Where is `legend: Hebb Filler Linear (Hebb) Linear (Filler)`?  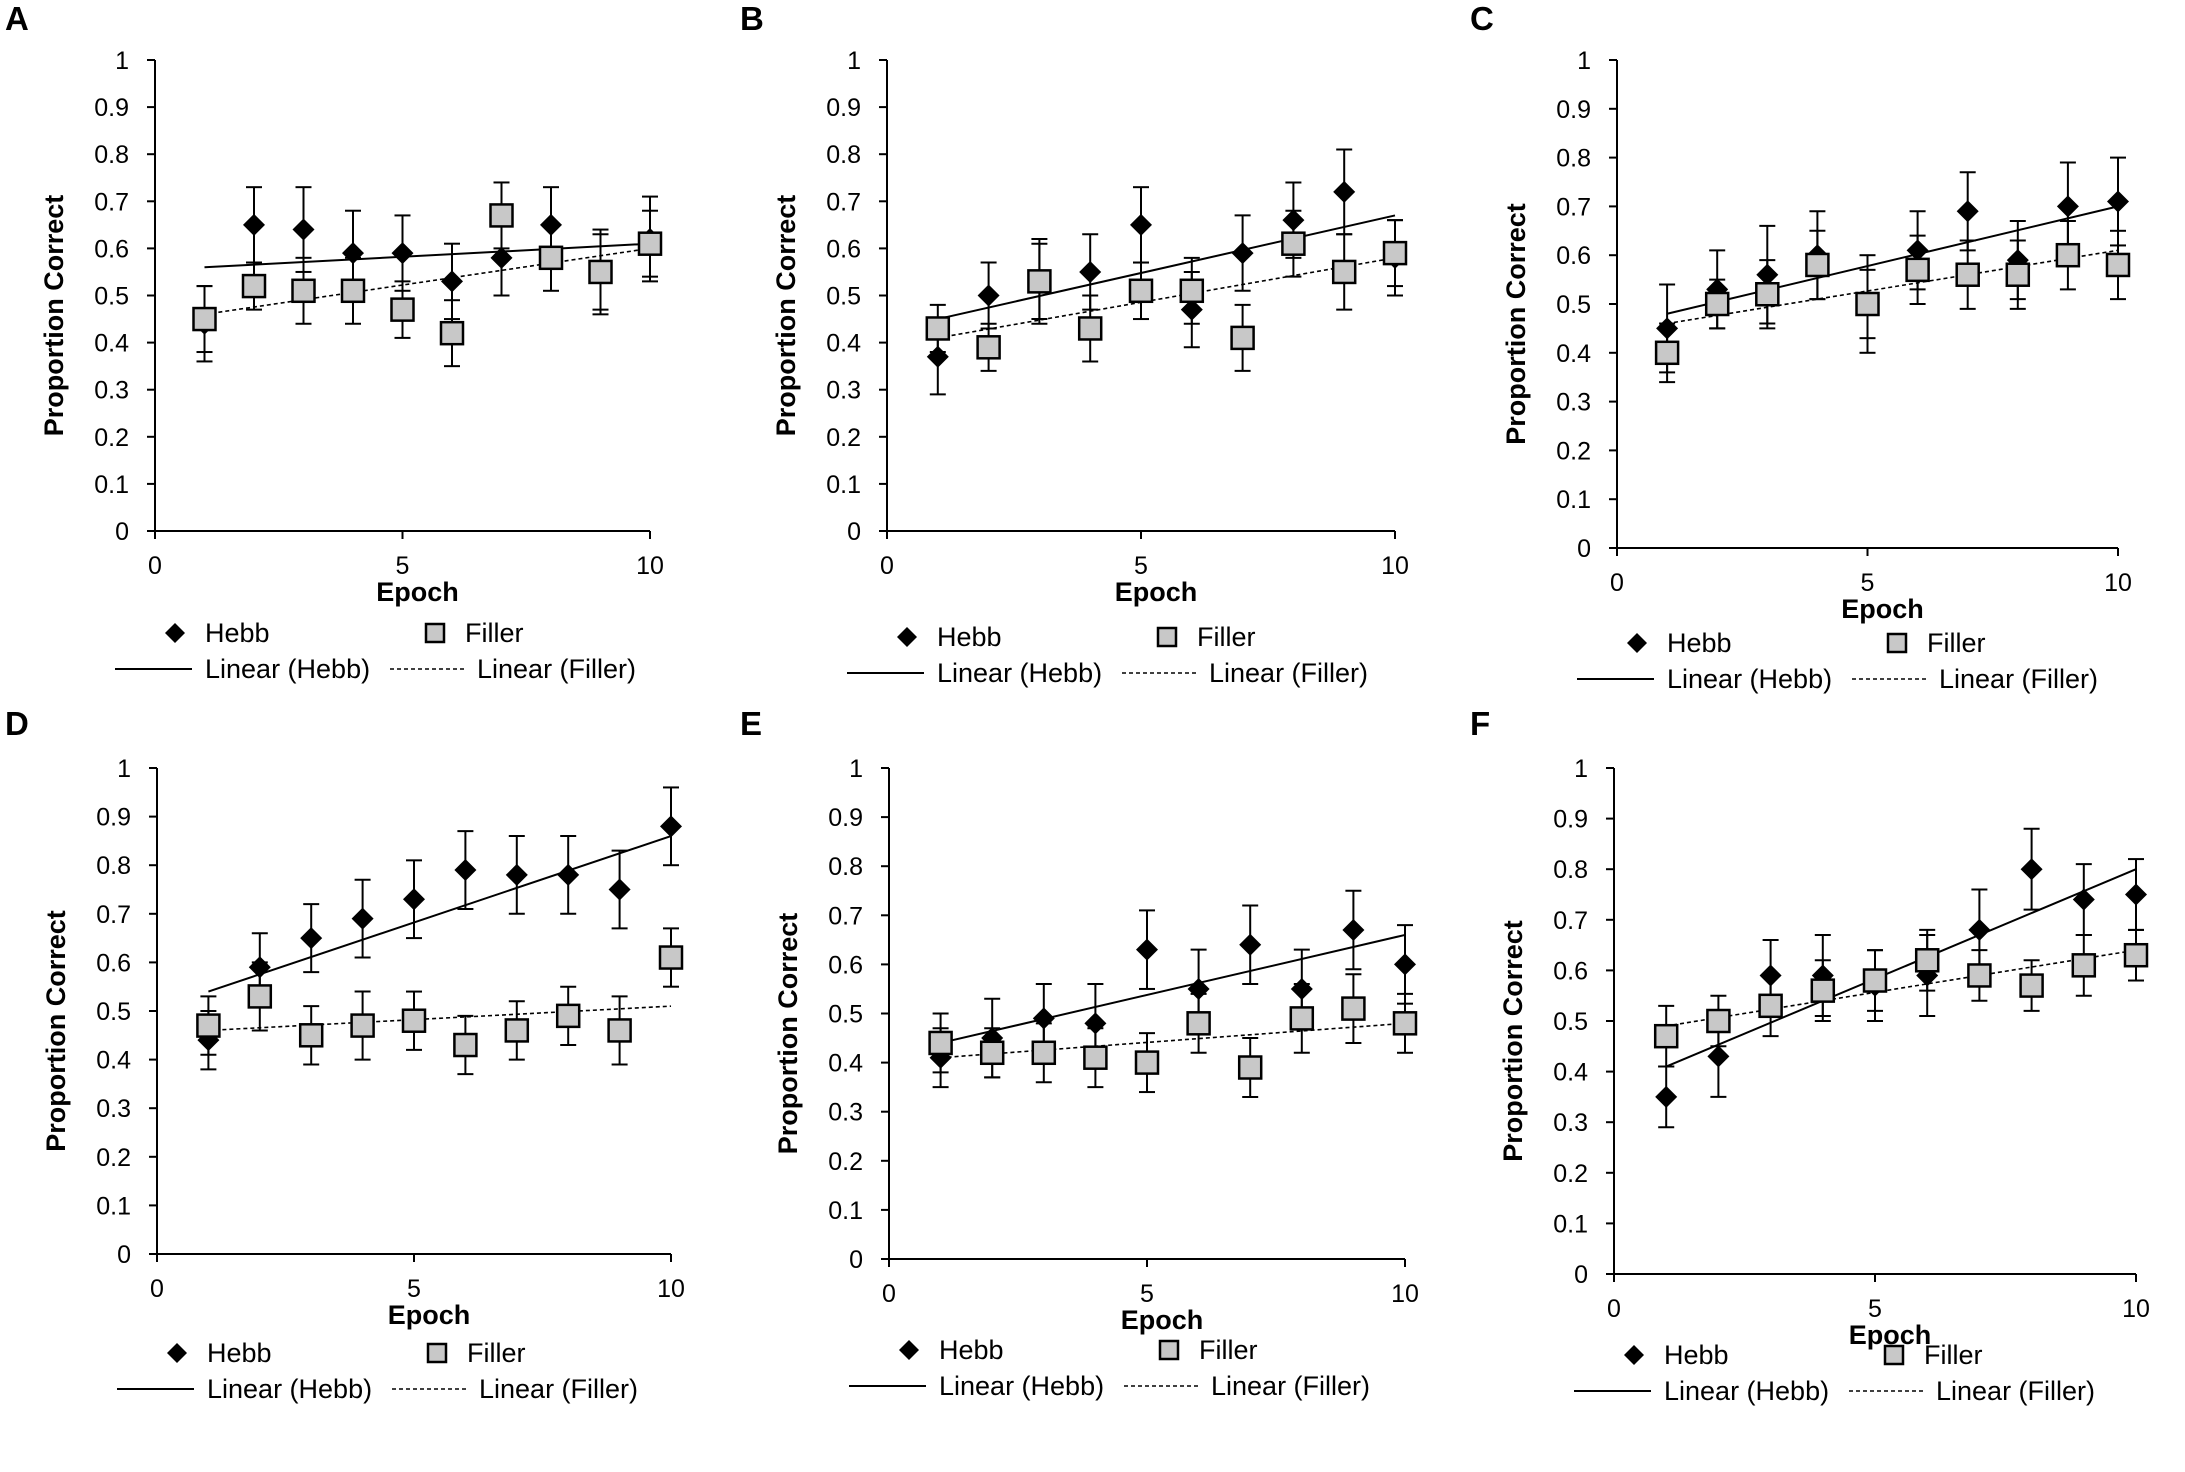
legend: Hebb Filler Linear (Hebb) Linear (Filler) is located at coordinates (1107, 655).